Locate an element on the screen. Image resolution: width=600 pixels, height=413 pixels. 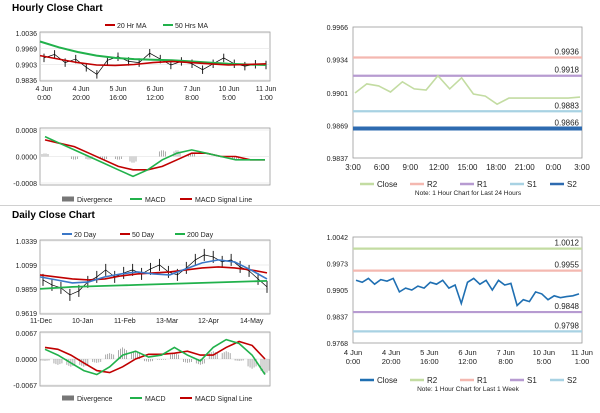
legend-label: Divergence is located at coordinates (95, 399).